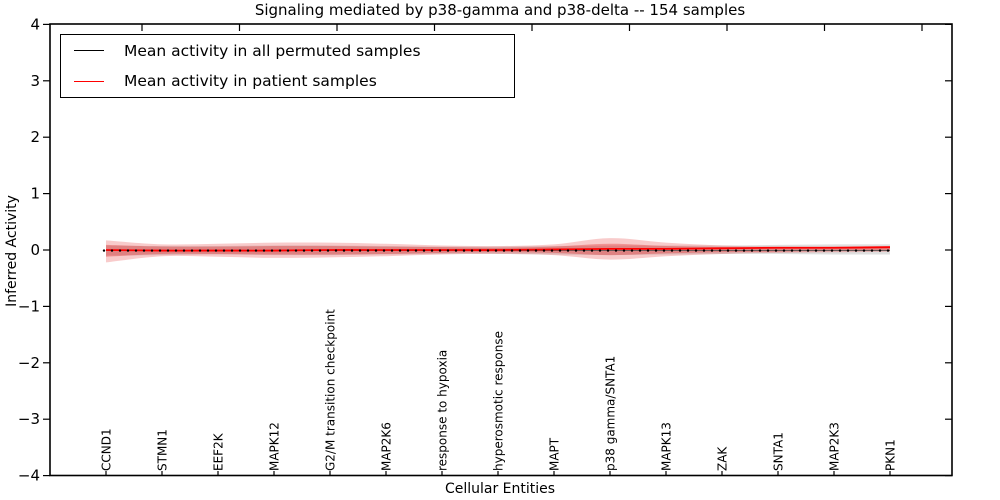  What do you see at coordinates (387, 446) in the screenshot?
I see `x-tick-label: MAP2K6` at bounding box center [387, 446].